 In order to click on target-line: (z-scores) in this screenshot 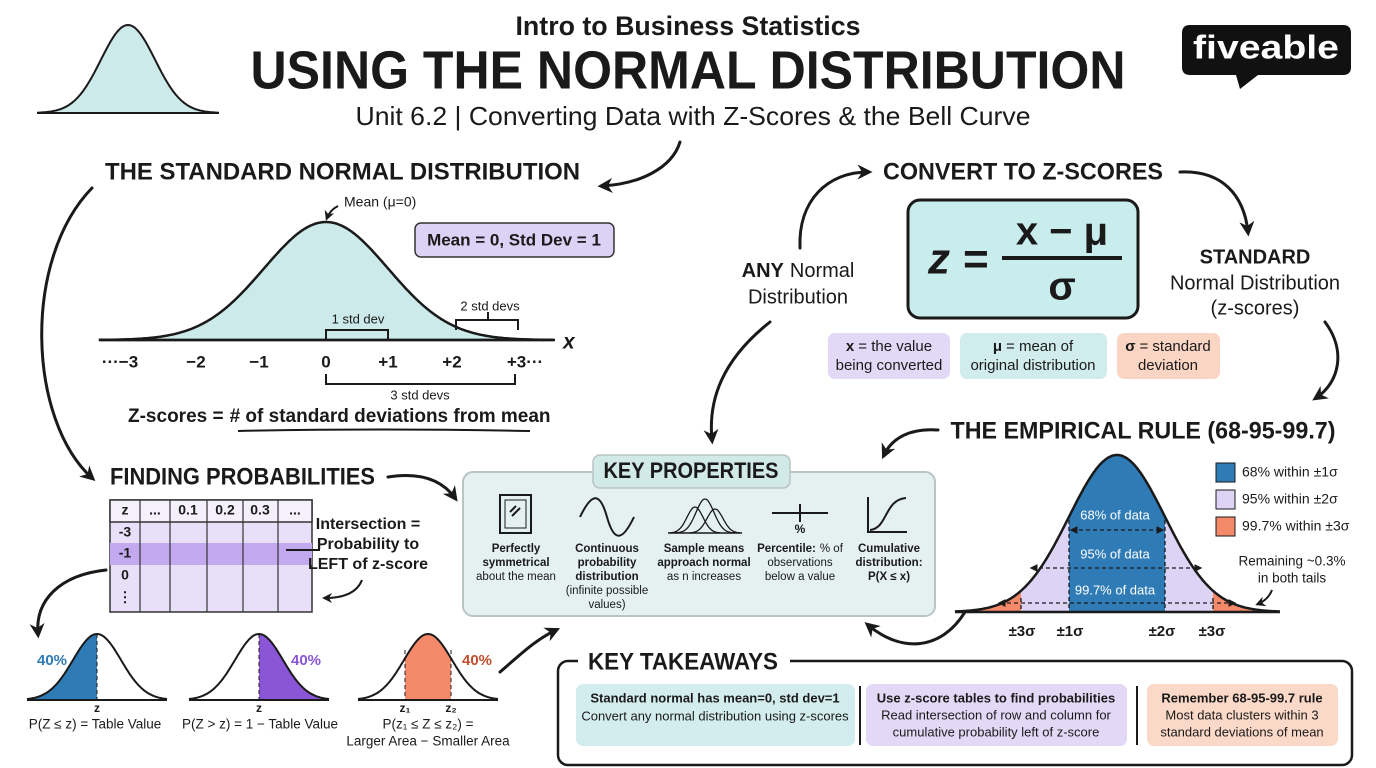, I will do `click(1255, 308)`.